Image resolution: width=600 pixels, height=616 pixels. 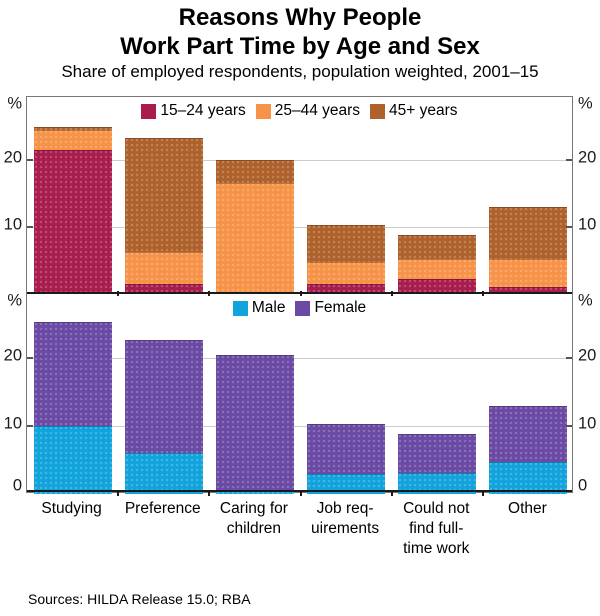 I want to click on legend-item: 15–24 years, so click(x=193, y=111).